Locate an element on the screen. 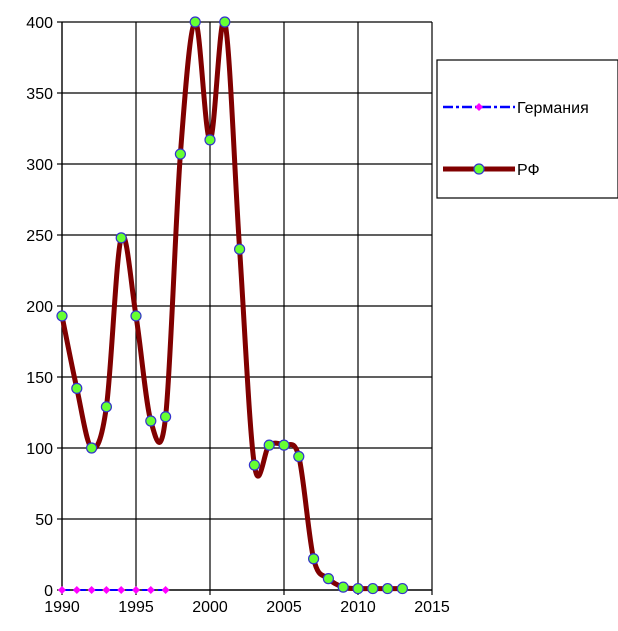 This screenshot has height=631, width=618. y-tick-label: 0 is located at coordinates (48, 591).